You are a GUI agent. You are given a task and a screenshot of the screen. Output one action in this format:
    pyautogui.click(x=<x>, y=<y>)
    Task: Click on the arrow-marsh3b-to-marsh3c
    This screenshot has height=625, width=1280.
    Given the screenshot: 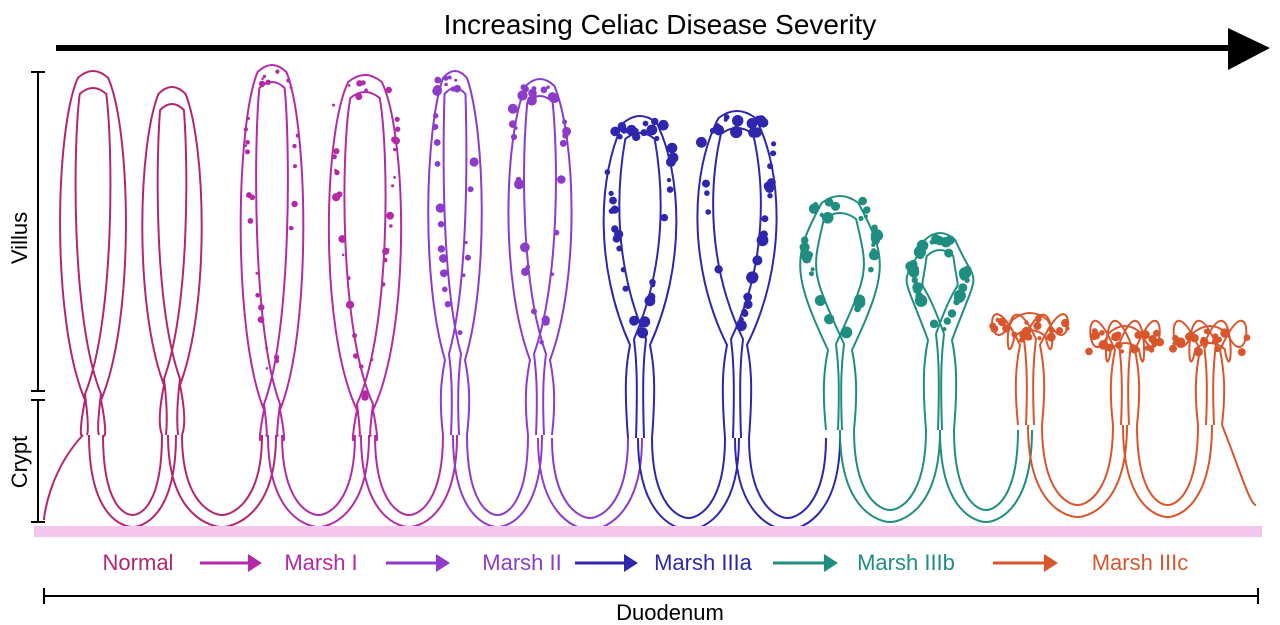 What is the action you would take?
    pyautogui.click(x=1025, y=563)
    